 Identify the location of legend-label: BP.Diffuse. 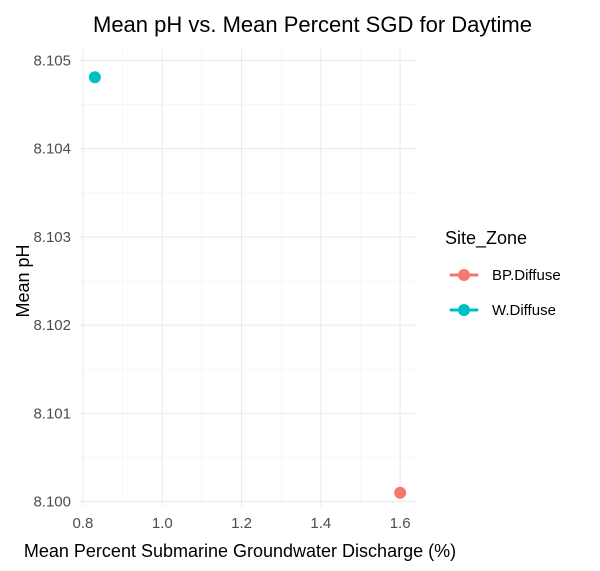
(526, 275).